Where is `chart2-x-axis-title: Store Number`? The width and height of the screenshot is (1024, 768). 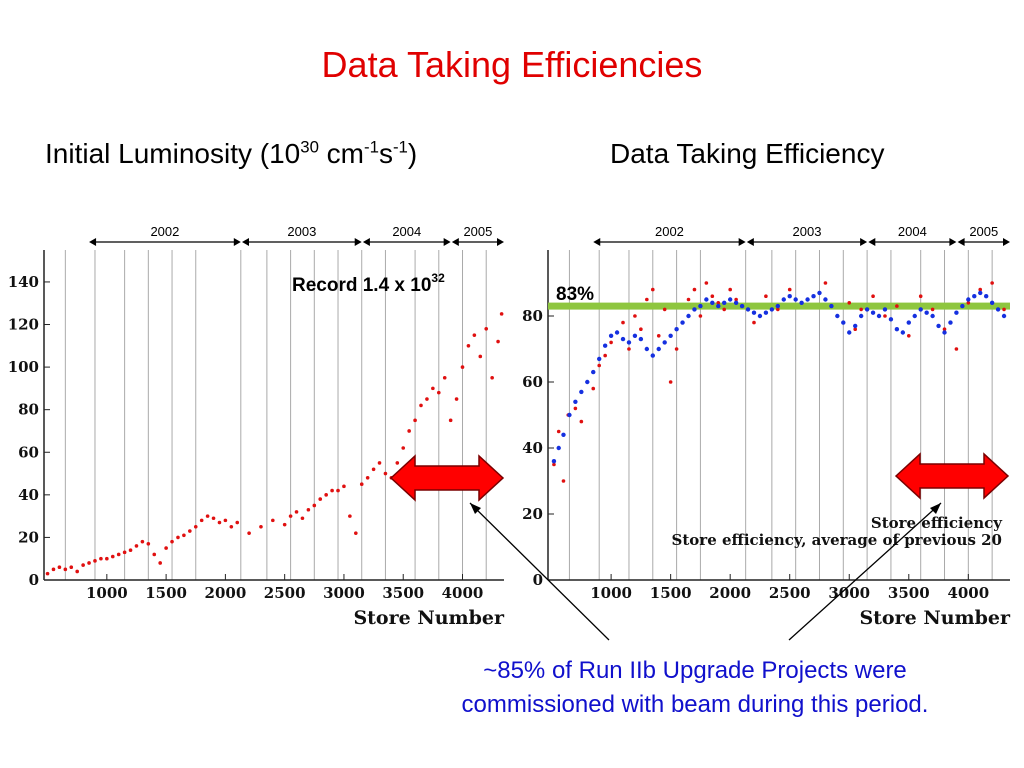
chart2-x-axis-title: Store Number is located at coordinates (935, 618).